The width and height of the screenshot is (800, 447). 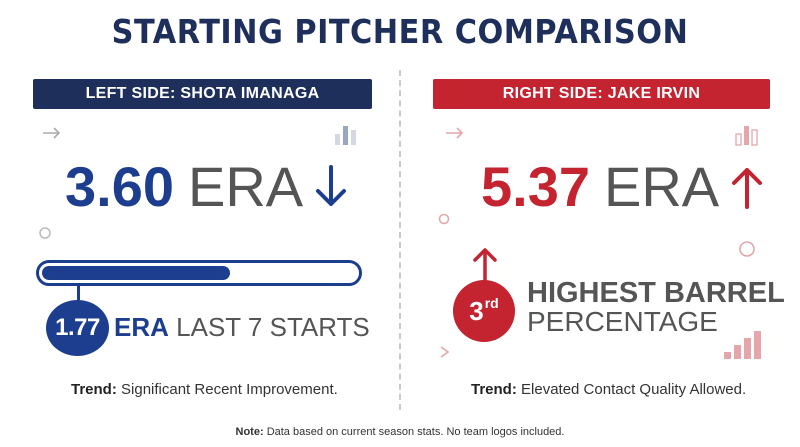 What do you see at coordinates (141, 327) in the screenshot?
I see `recent-era-label-bold: ERA` at bounding box center [141, 327].